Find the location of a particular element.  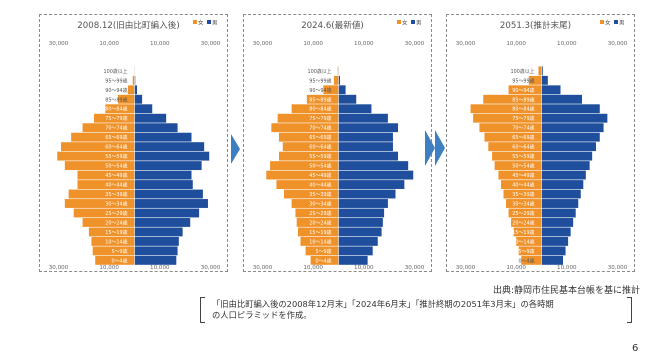

age-label: 20〜24歳 is located at coordinates (320, 222).